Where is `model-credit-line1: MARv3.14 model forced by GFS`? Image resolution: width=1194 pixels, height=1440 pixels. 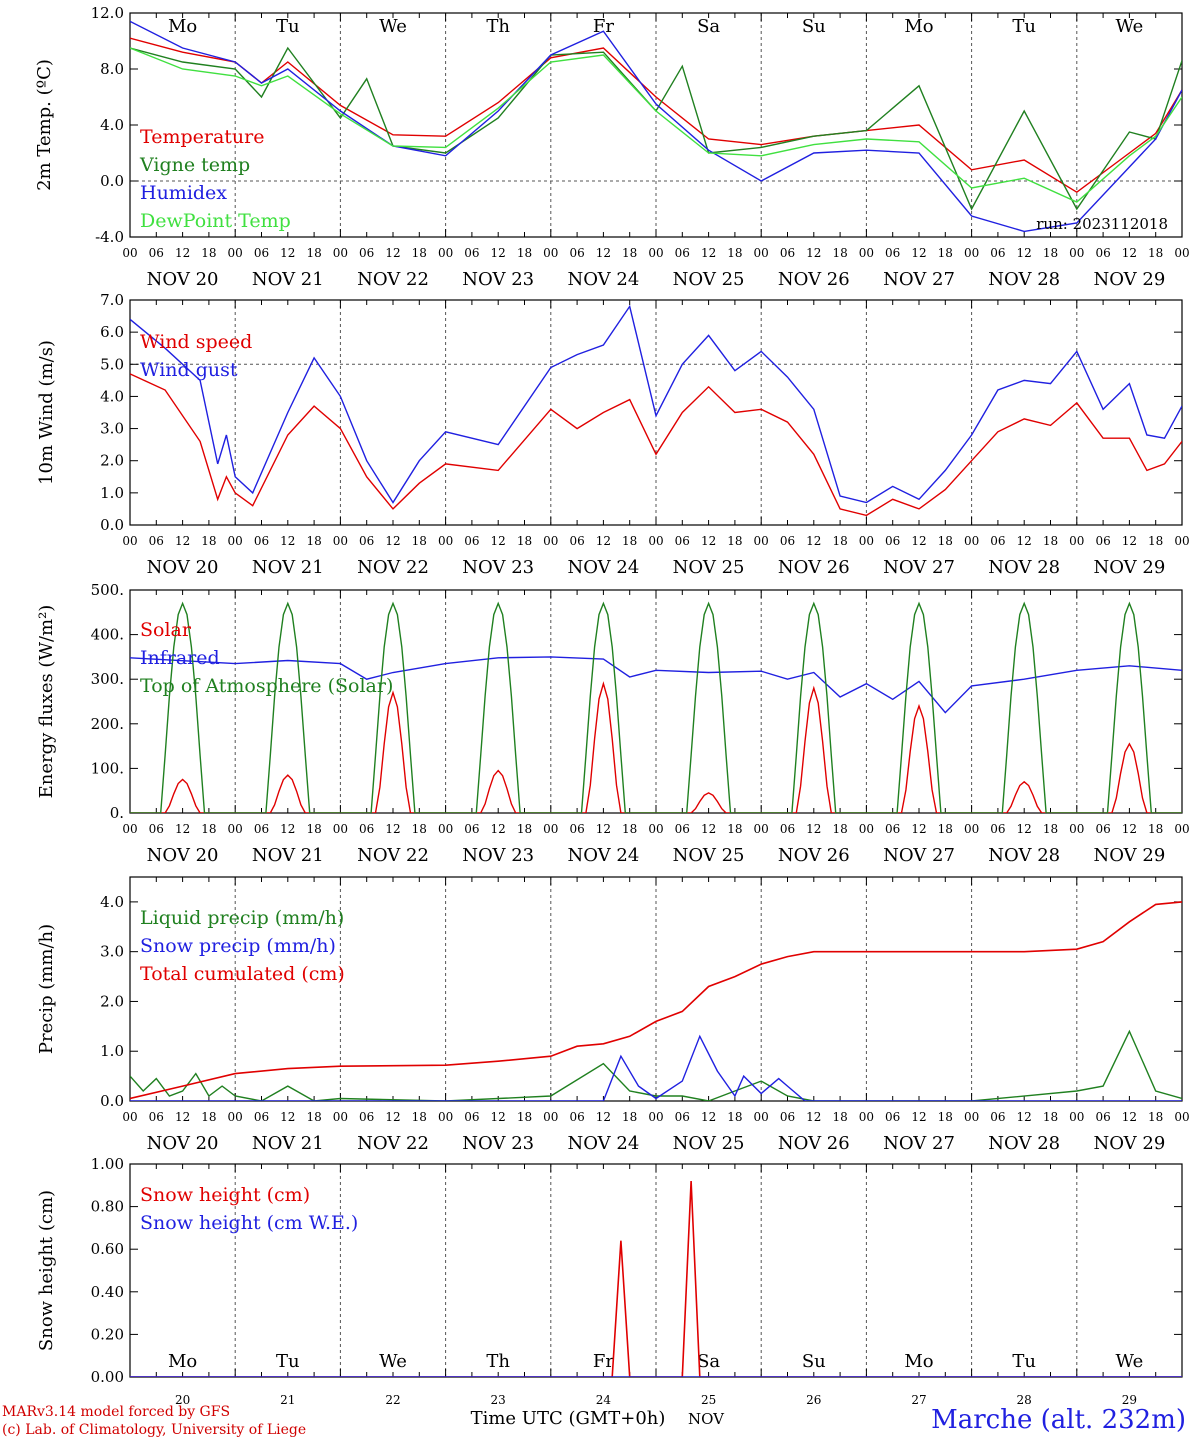
model-credit-line1: MARv3.14 model forced by GFS is located at coordinates (116, 1412).